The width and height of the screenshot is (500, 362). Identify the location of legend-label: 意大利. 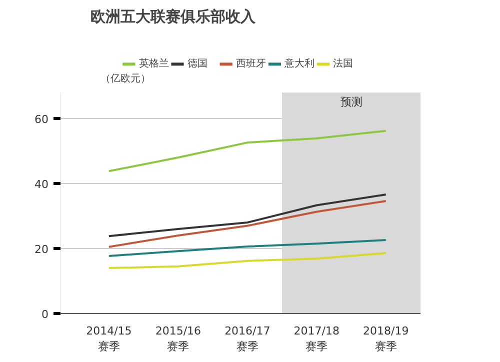
(299, 64).